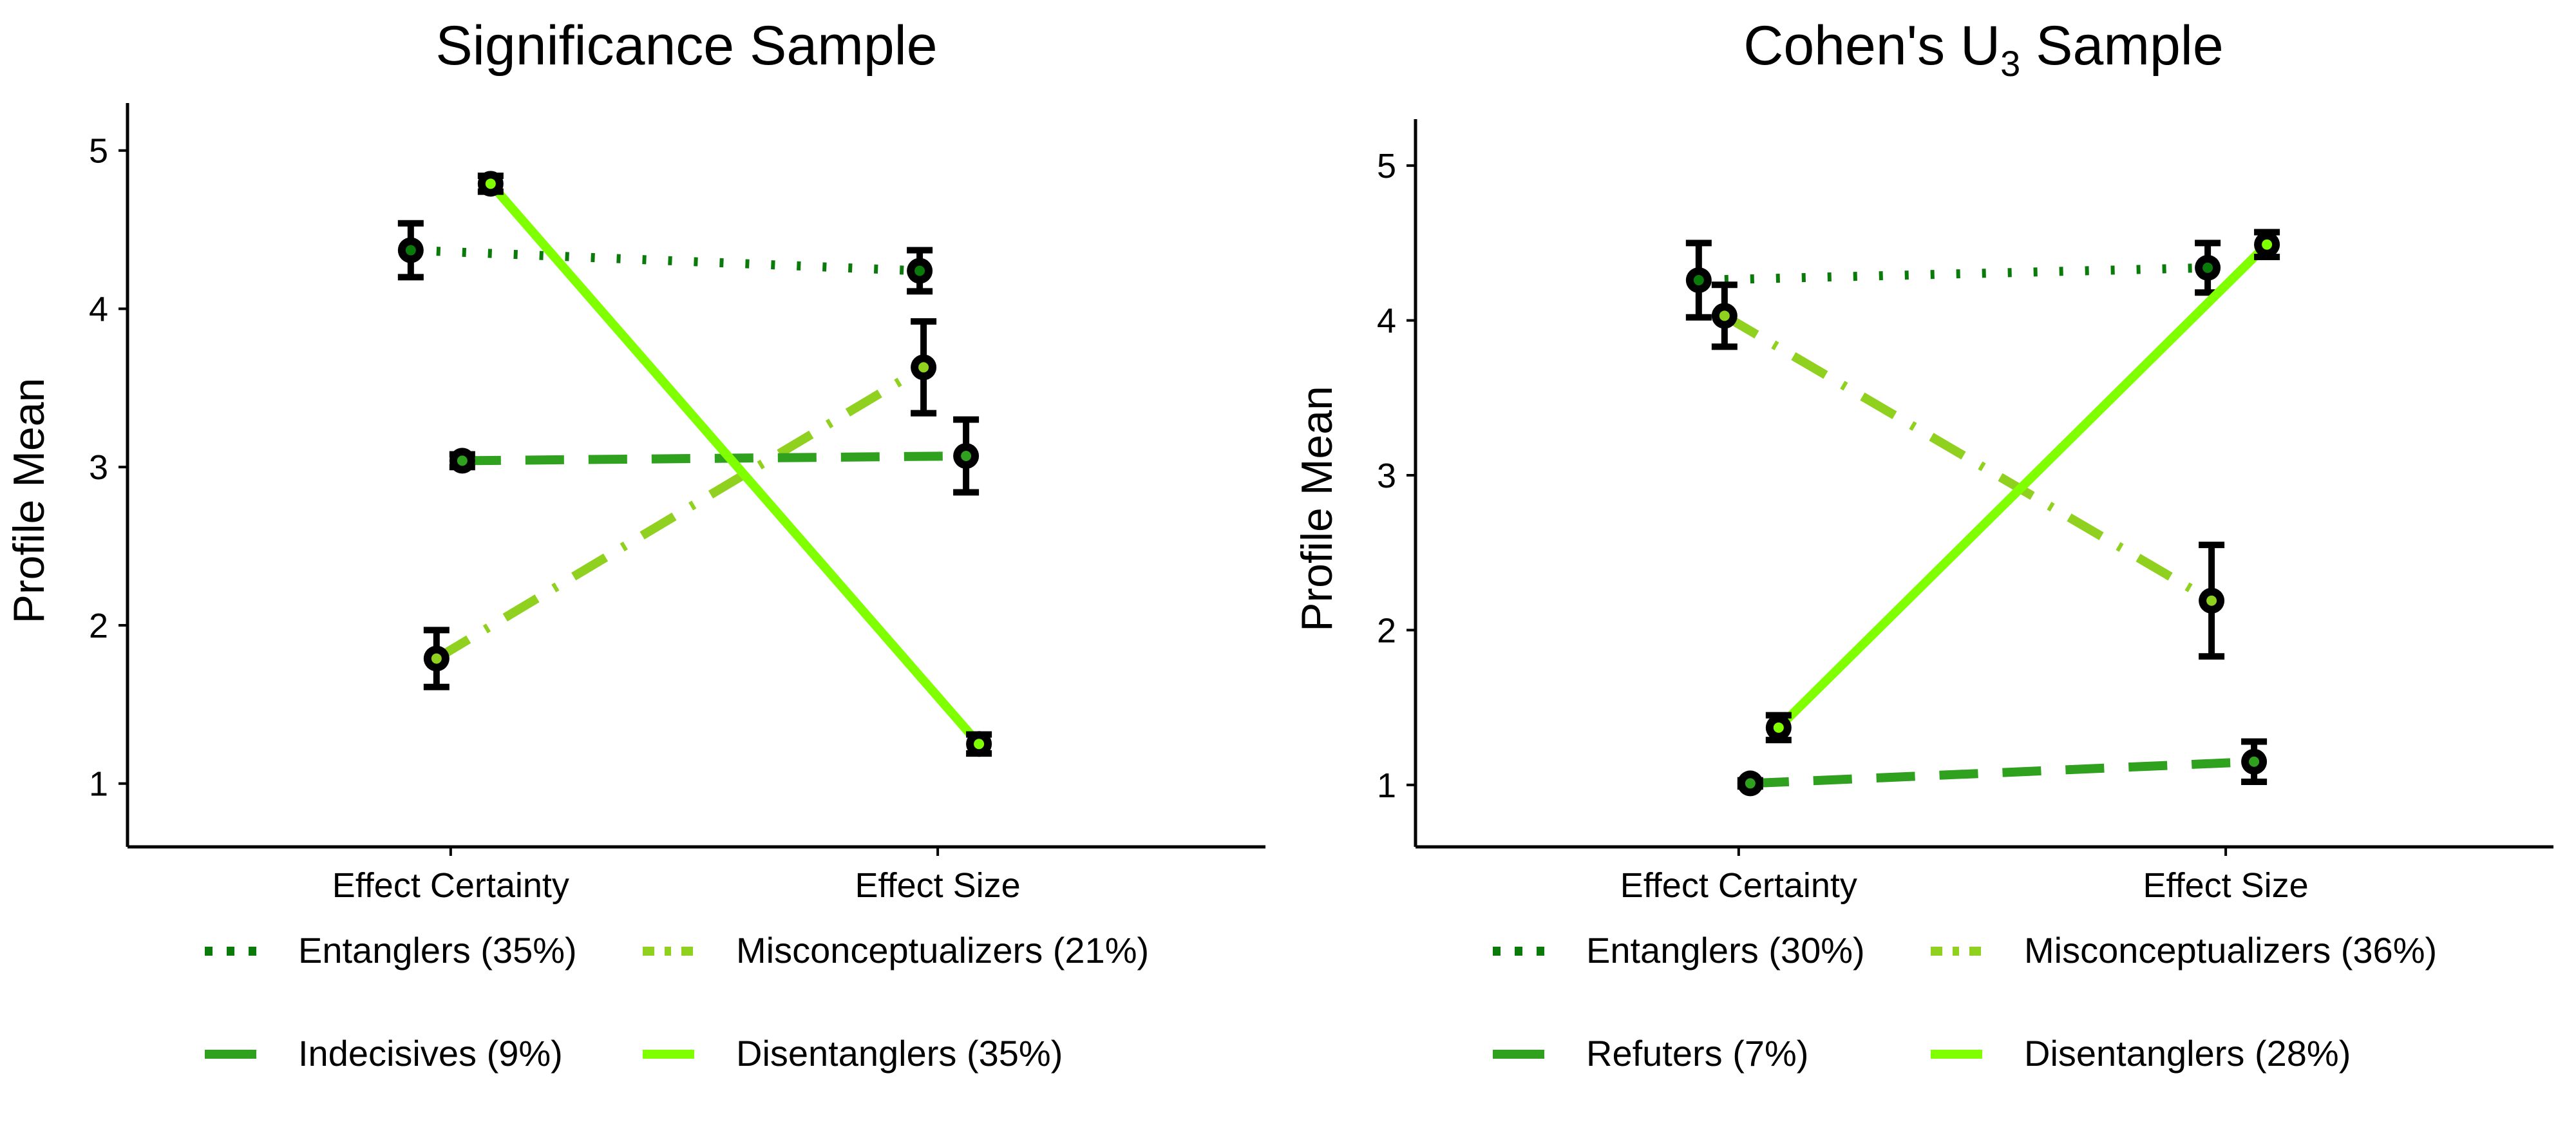 The width and height of the screenshot is (2576, 1127). I want to click on legend-label: Entanglers (30%), so click(1725, 950).